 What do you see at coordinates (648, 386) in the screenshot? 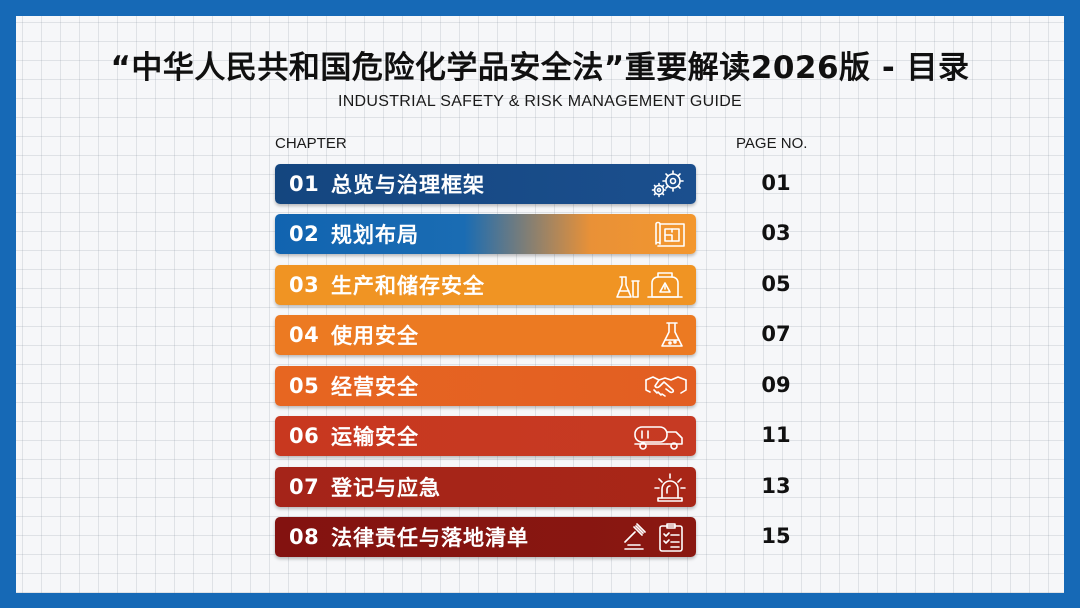
I see `handshake-icon` at bounding box center [648, 386].